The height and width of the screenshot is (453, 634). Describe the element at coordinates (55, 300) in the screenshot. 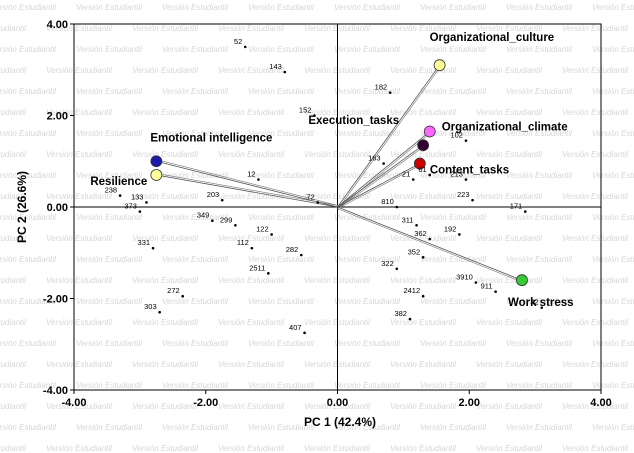

I see `y-tick-label: -2.00` at that location.